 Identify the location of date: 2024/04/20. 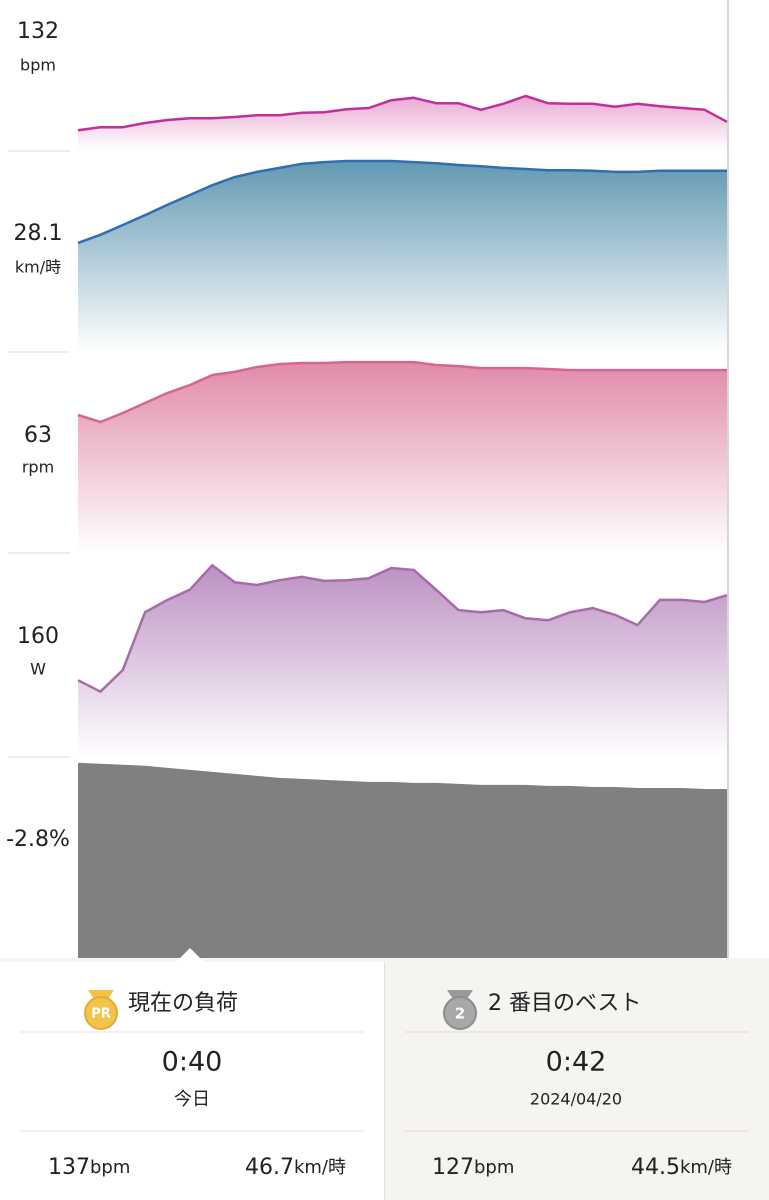
(576, 1099).